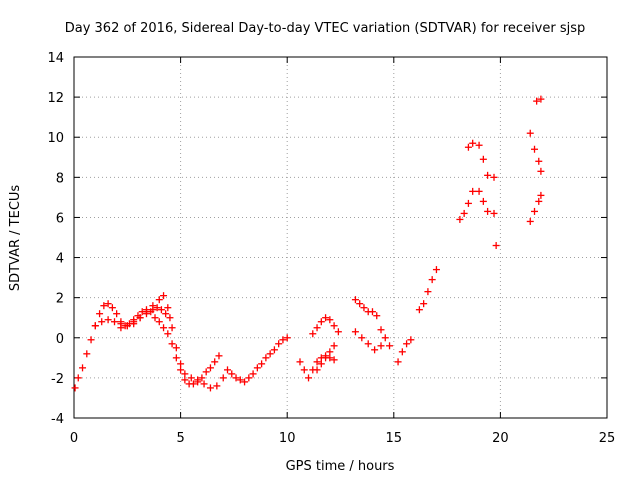  What do you see at coordinates (55, 98) in the screenshot?
I see `y-tick-label: 12` at bounding box center [55, 98].